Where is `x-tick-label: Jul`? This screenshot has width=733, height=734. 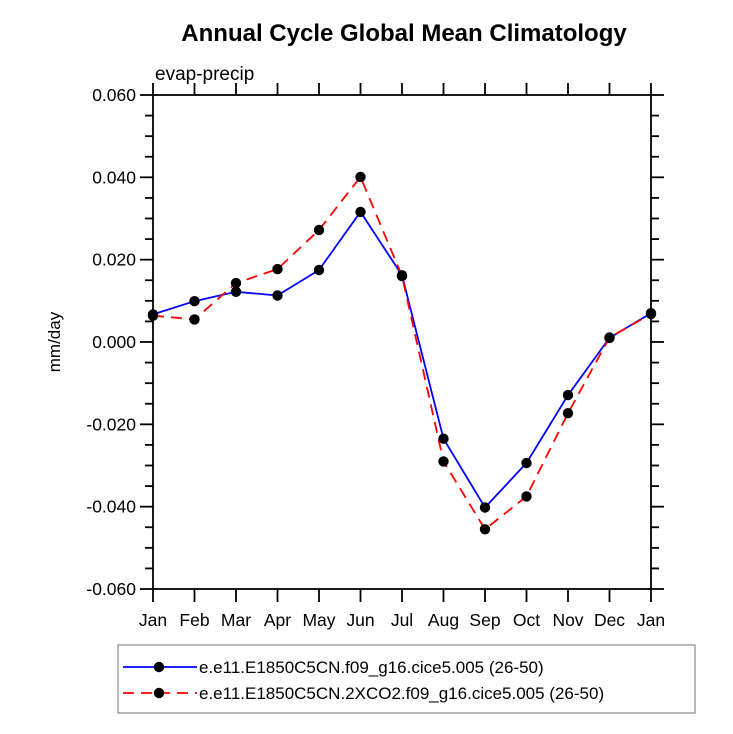 x-tick-label: Jul is located at coordinates (402, 620).